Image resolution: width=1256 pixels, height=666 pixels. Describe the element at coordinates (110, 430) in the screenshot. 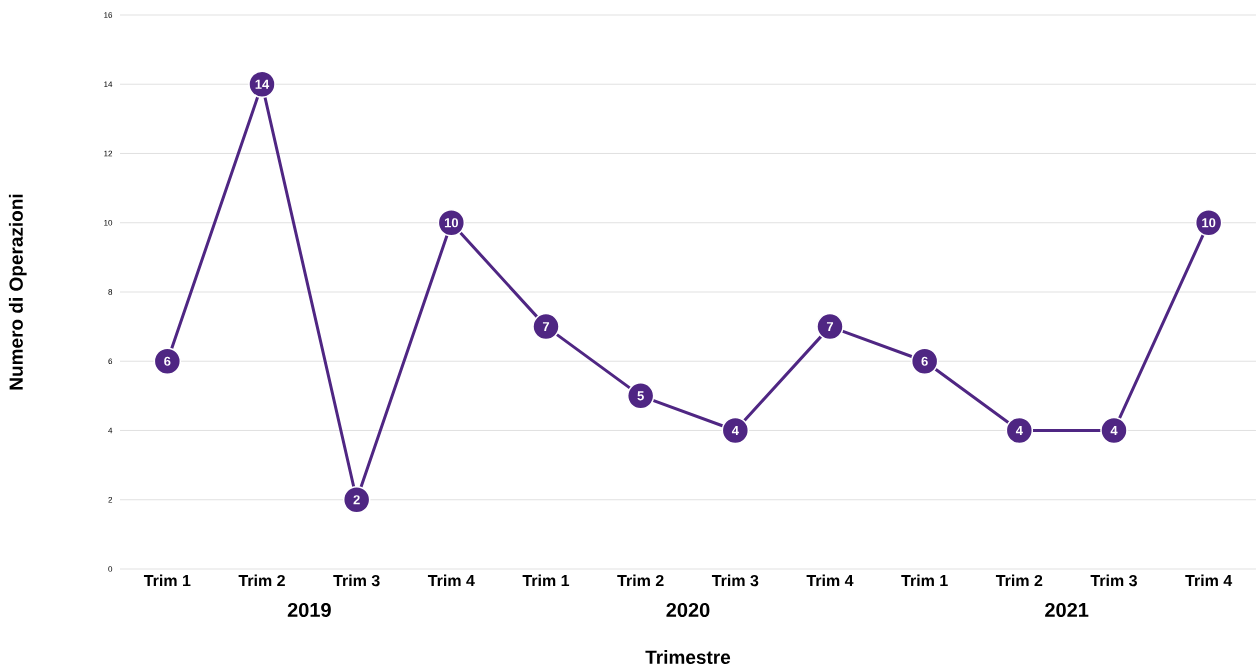

I see `y-tick-label: 4` at that location.